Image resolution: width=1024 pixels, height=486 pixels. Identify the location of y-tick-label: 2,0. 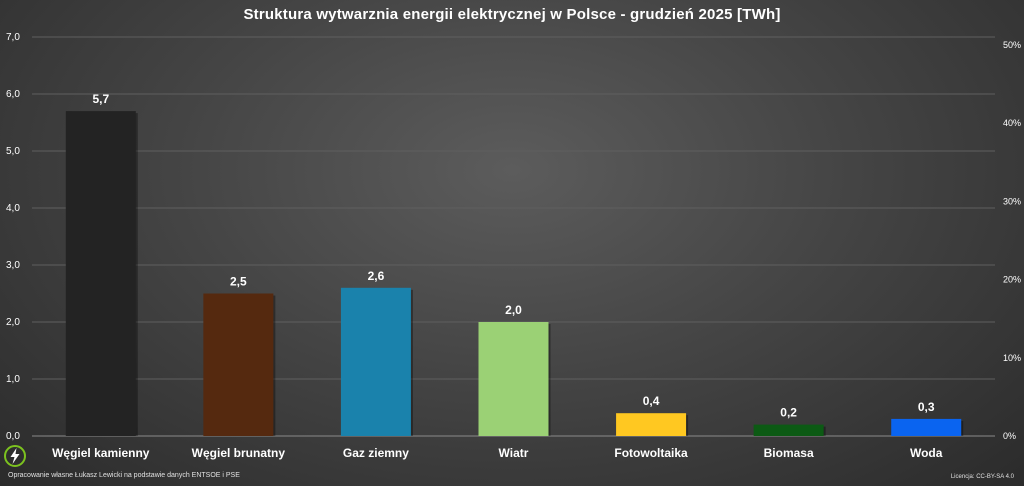
(13, 322).